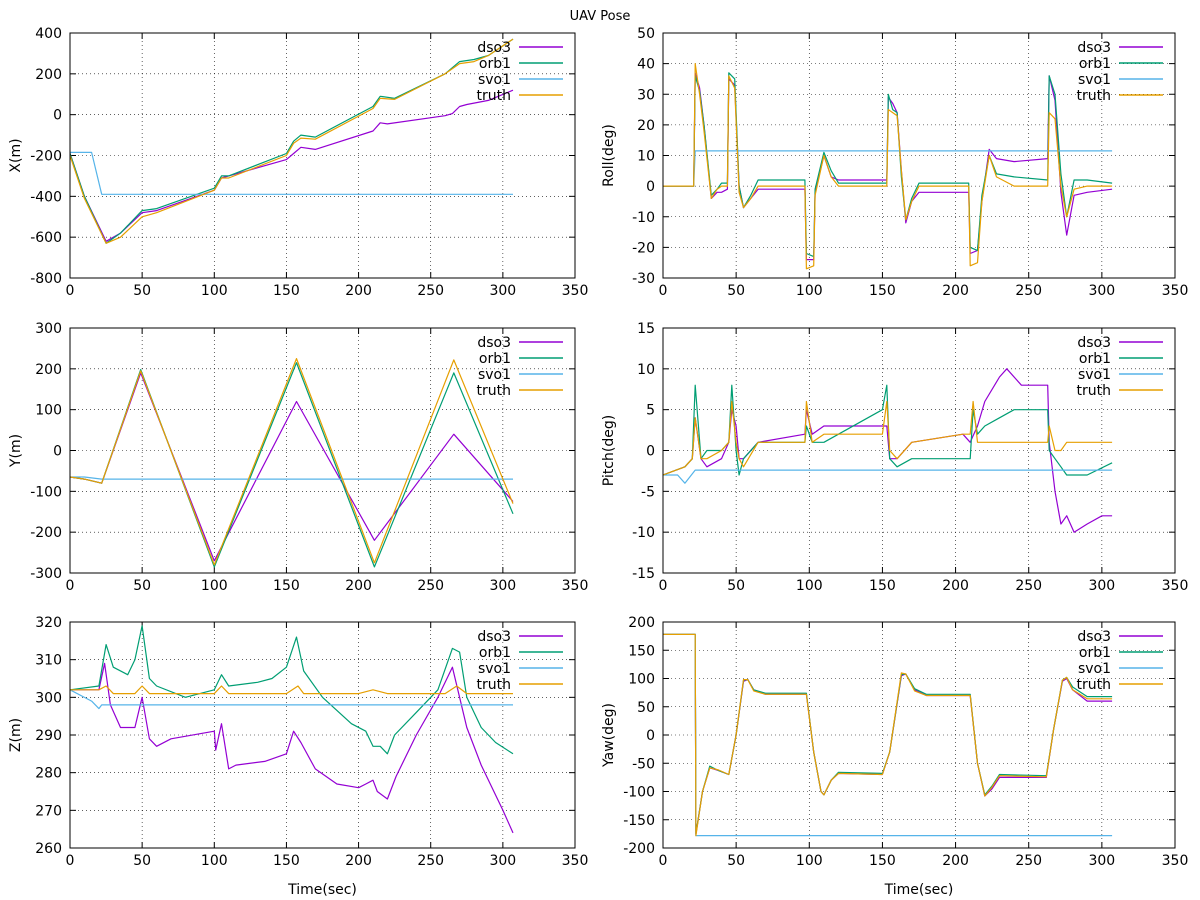 Image resolution: width=1200 pixels, height=900 pixels. Describe the element at coordinates (48, 736) in the screenshot. I see `y-tick-label: 290` at that location.